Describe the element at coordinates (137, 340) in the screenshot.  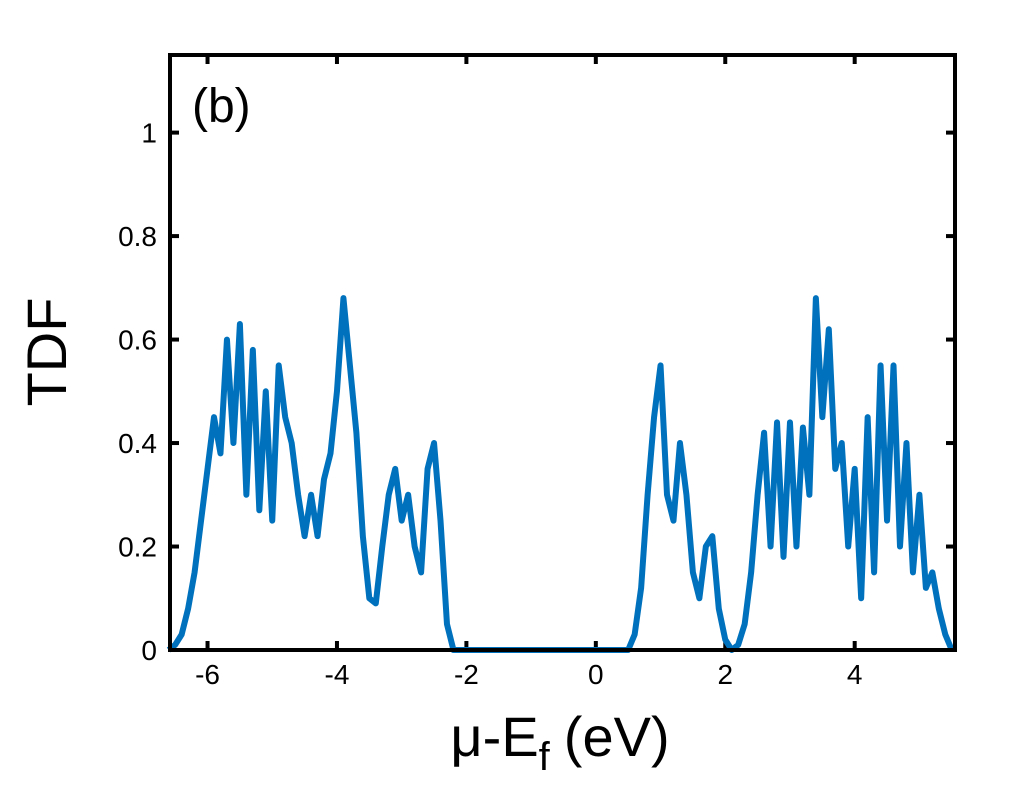
I see `y-tick-label: 0.6` at that location.